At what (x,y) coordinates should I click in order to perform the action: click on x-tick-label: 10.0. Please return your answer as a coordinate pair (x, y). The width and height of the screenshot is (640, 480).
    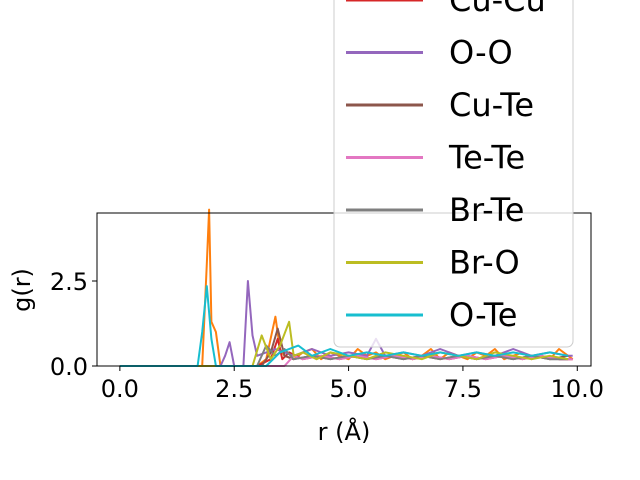
    Looking at the image, I should click on (577, 389).